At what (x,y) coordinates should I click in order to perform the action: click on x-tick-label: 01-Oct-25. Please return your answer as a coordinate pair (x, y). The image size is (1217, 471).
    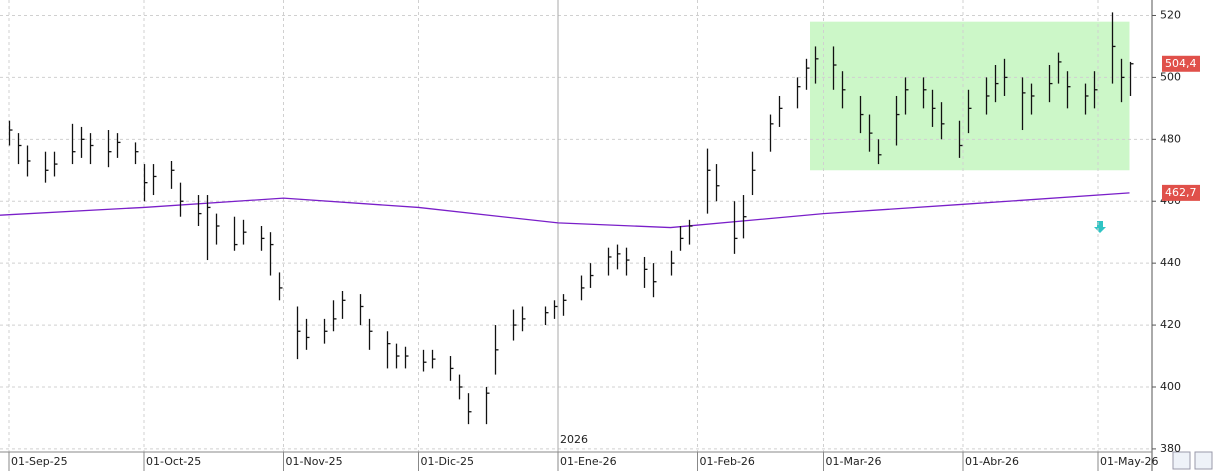
    Looking at the image, I should click on (173, 461).